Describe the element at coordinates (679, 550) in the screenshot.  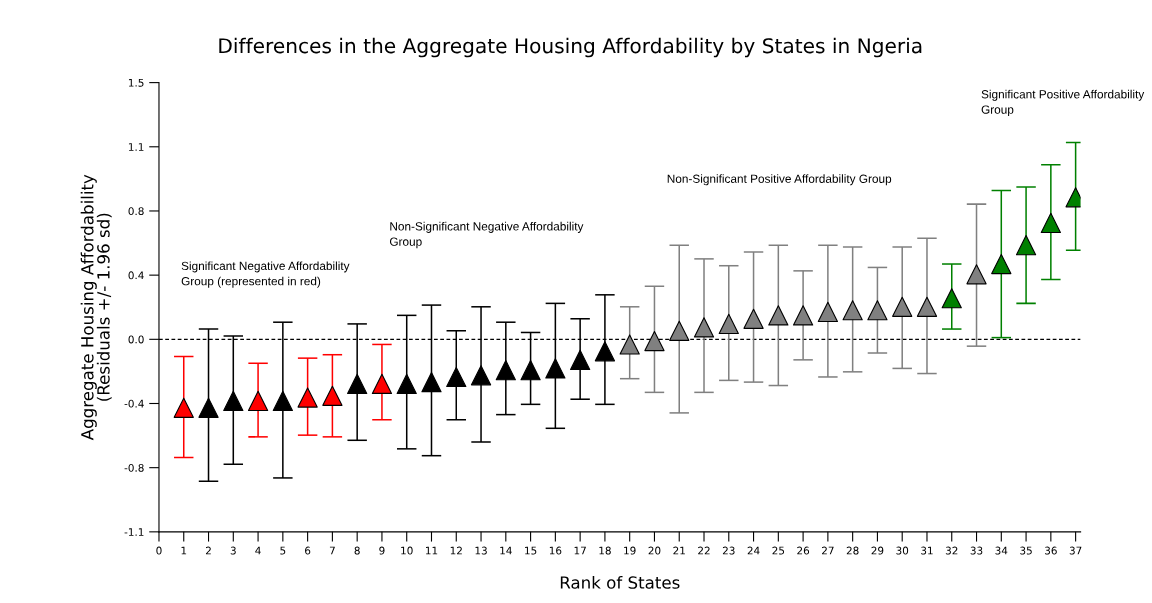
I see `x-tick-label: 21` at that location.